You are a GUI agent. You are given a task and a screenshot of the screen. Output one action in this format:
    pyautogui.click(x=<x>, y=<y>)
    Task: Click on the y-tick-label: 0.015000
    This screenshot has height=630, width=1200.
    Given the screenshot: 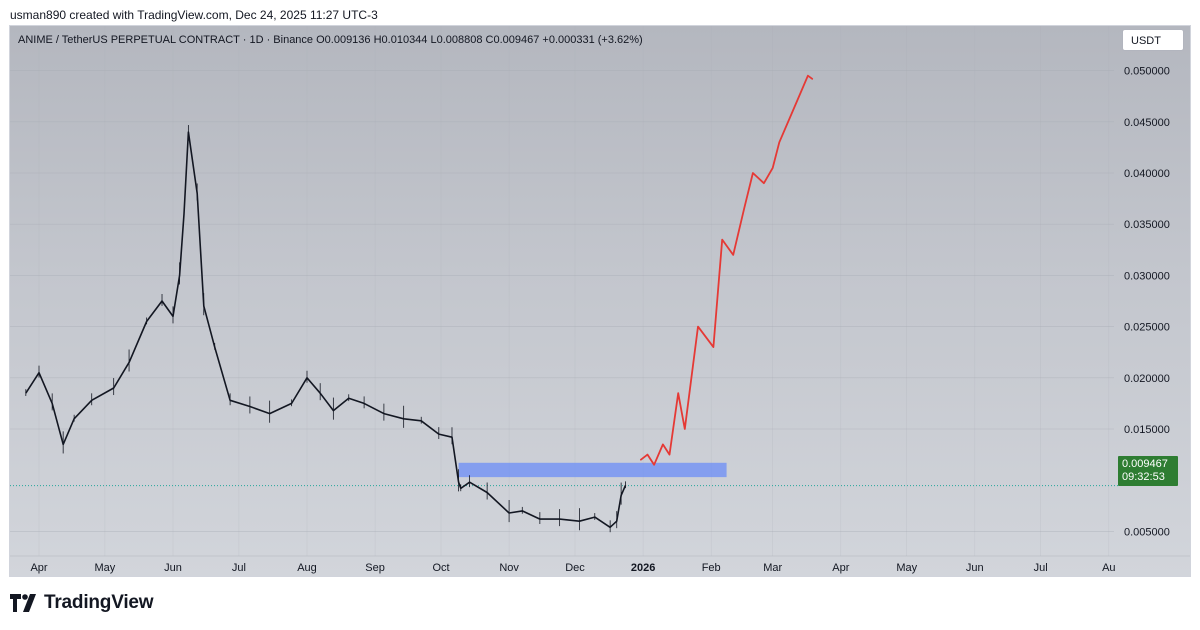 What is the action you would take?
    pyautogui.click(x=1147, y=430)
    